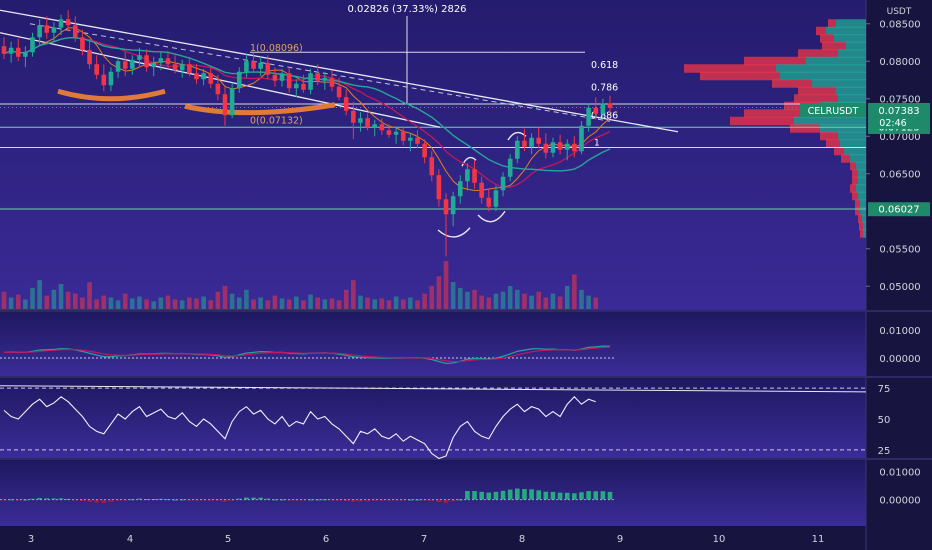  Describe the element at coordinates (899, 209) in the screenshot. I see `level-badge` at that location.